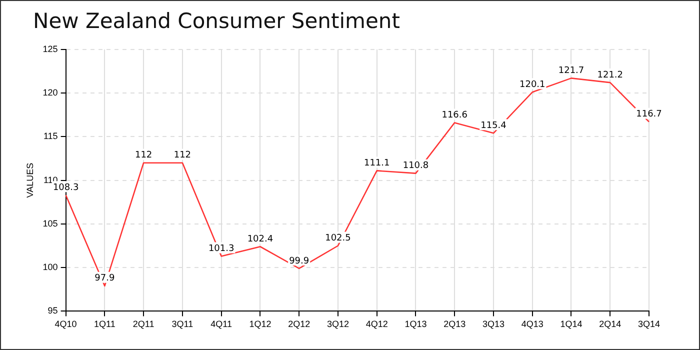 Image resolution: width=700 pixels, height=350 pixels. I want to click on x-tick-label: 4Q12, so click(377, 324).